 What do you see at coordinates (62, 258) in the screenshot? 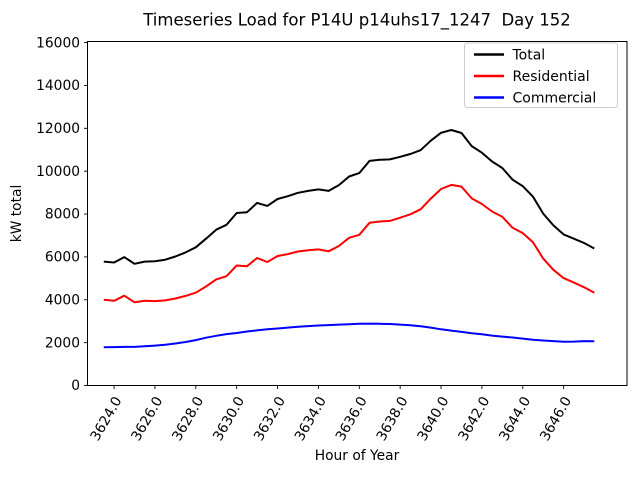
I see `y-tick-label: 6000` at bounding box center [62, 258].